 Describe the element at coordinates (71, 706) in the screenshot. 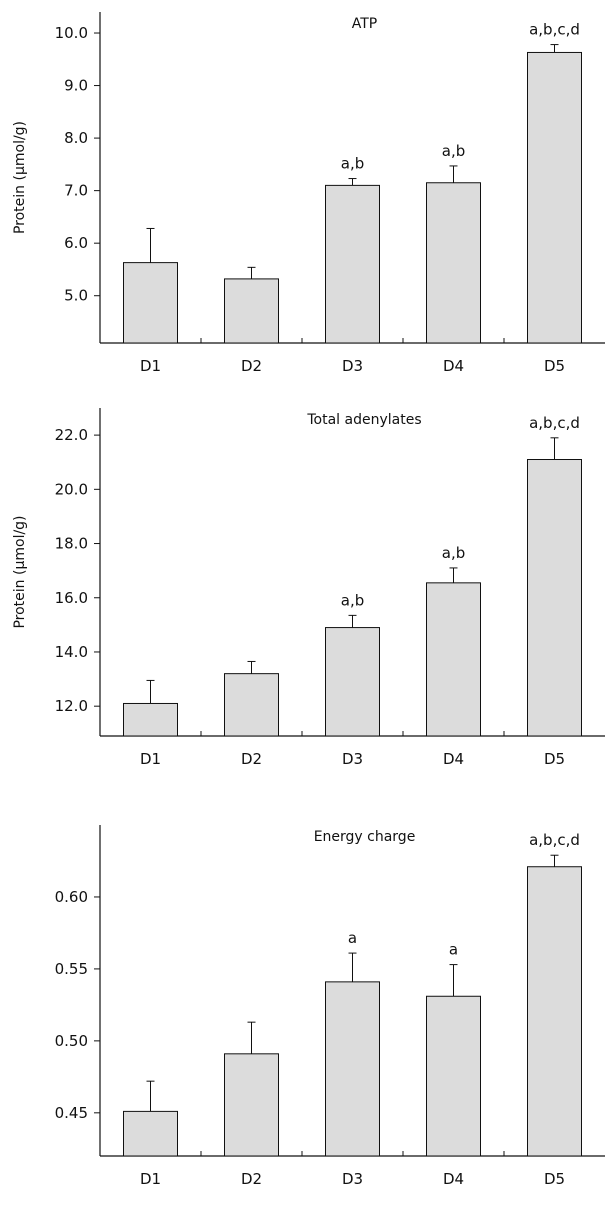

I see `y-tick-label: 12.0` at that location.